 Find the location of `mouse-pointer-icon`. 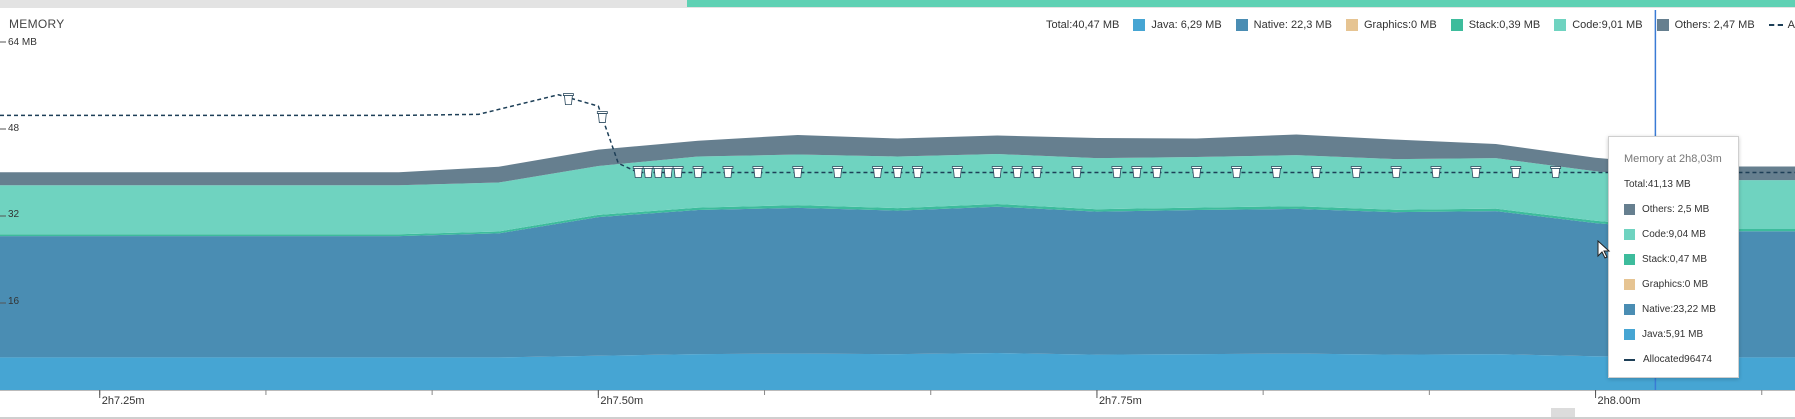

mouse-pointer-icon is located at coordinates (1604, 249).